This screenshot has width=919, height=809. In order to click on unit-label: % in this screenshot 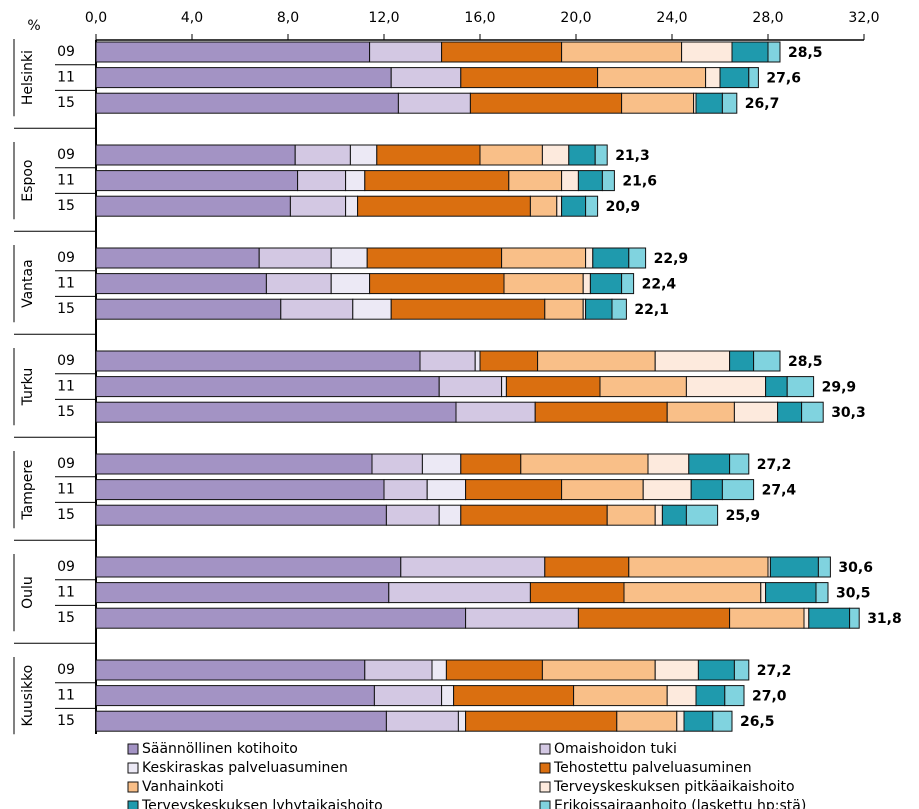, I will do `click(33, 26)`.